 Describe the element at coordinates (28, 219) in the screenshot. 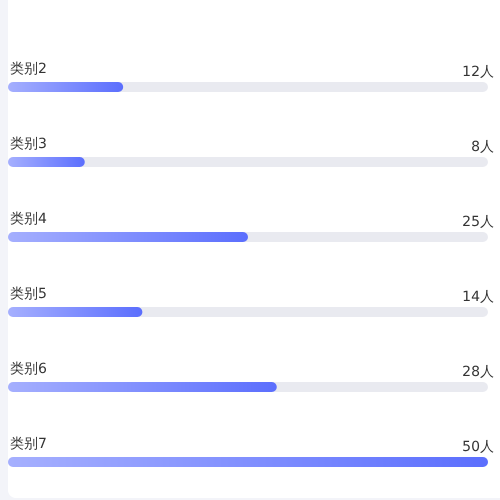

I see `y-tick-label: 类别4` at that location.